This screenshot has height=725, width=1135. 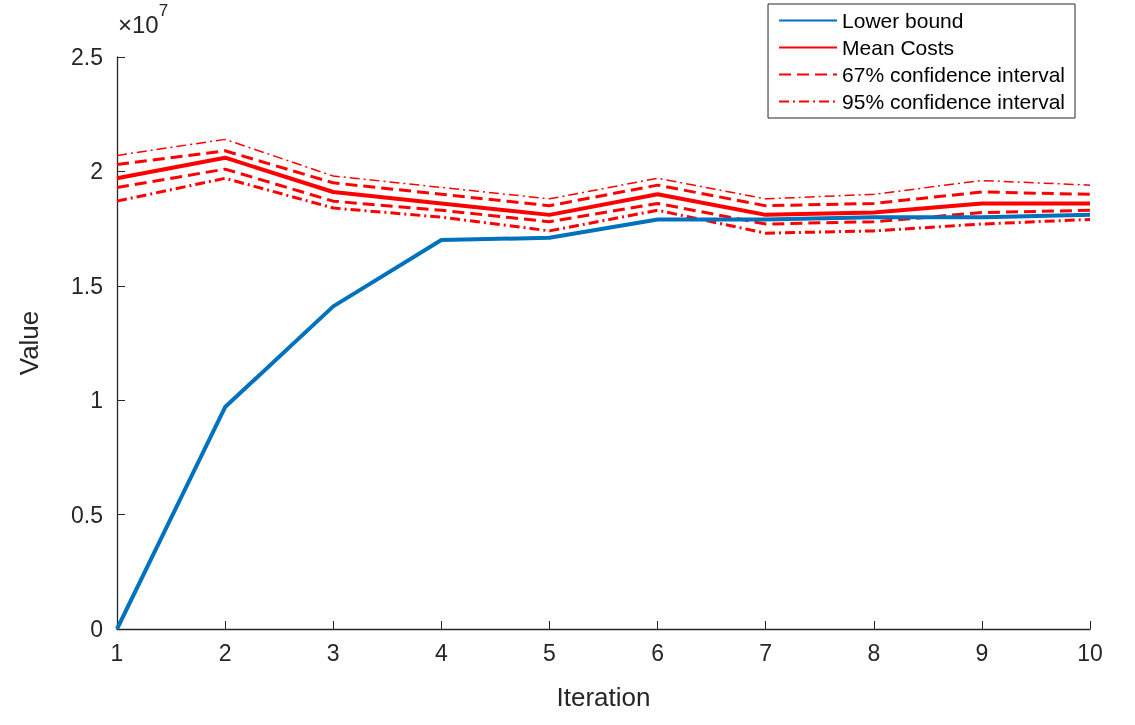 I want to click on y-tick-label: 2.5, so click(x=87, y=57).